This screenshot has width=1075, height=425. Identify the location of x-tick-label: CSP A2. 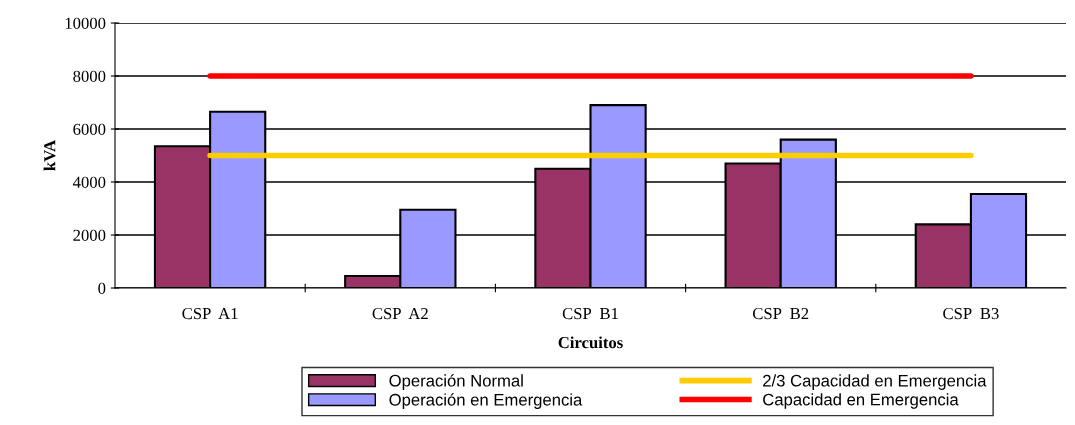
(400, 313).